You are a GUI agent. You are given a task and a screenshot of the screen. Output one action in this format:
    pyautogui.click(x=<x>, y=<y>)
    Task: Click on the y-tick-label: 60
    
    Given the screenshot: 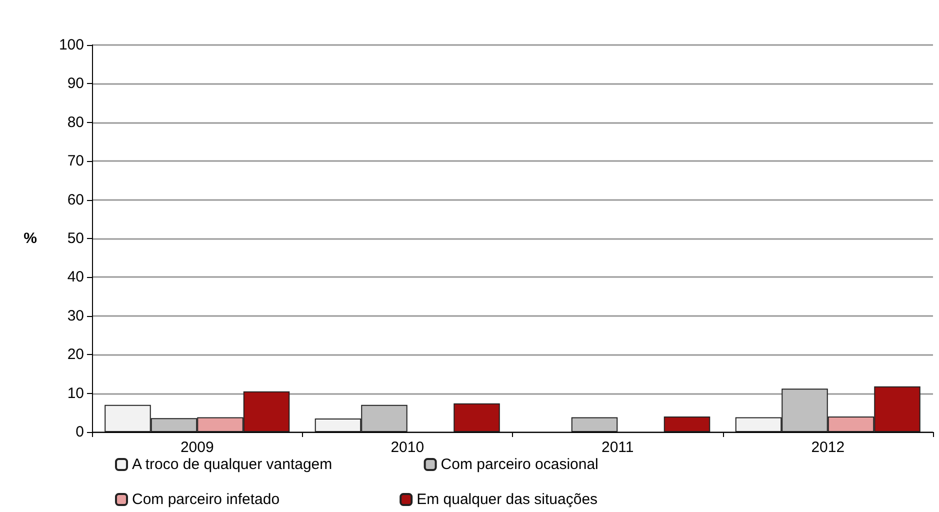 What is the action you would take?
    pyautogui.click(x=75, y=199)
    